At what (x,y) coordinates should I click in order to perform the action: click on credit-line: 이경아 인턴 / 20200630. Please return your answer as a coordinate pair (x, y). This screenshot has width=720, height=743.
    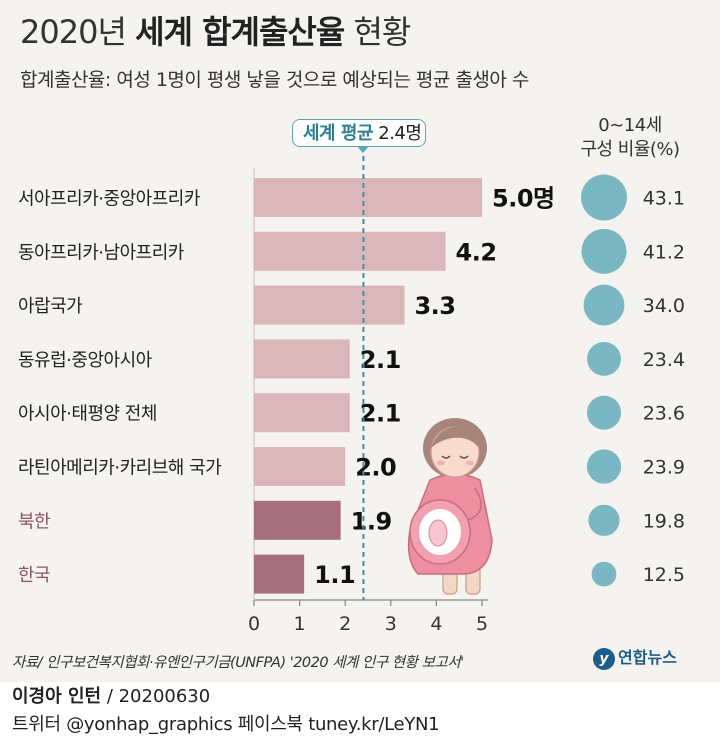
    Looking at the image, I should click on (111, 697).